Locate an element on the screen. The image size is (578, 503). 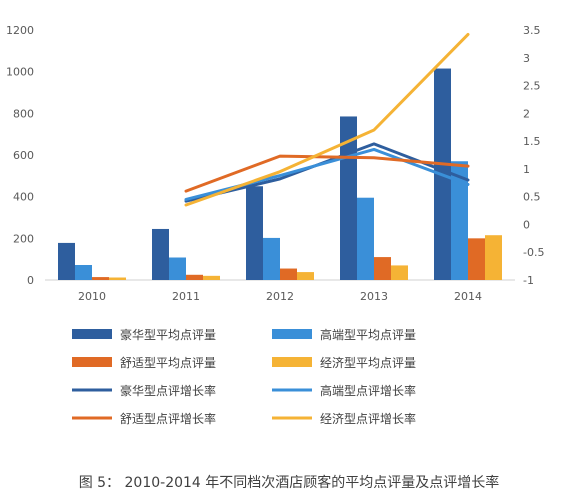
y-left-tick-label: 400 is located at coordinates (23, 197).